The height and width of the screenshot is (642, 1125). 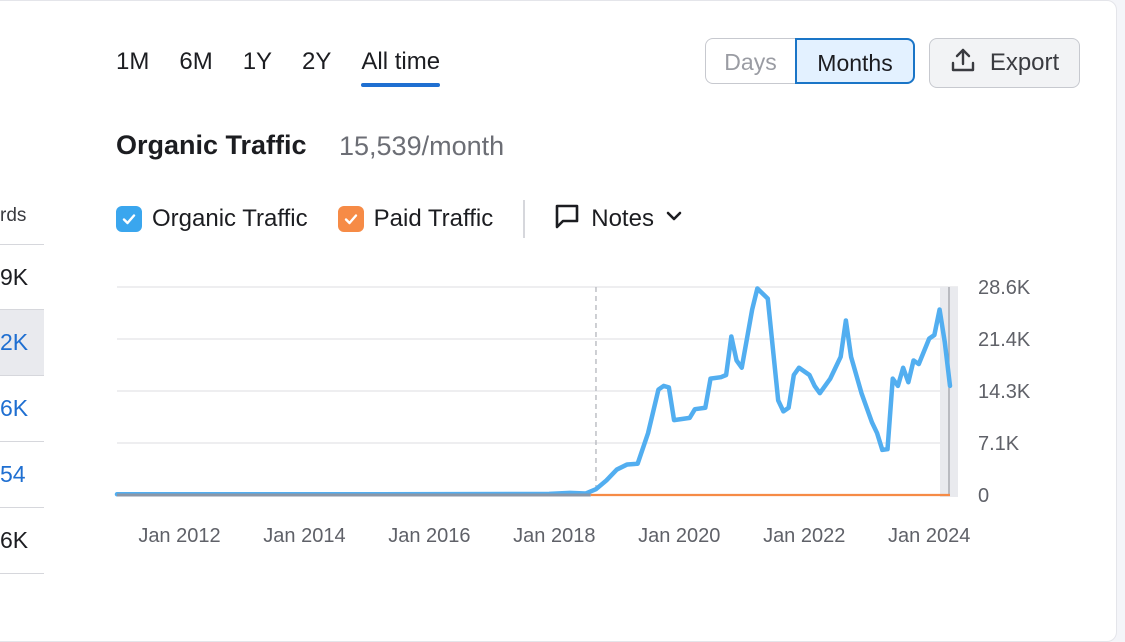 I want to click on comment-icon, so click(x=567, y=219).